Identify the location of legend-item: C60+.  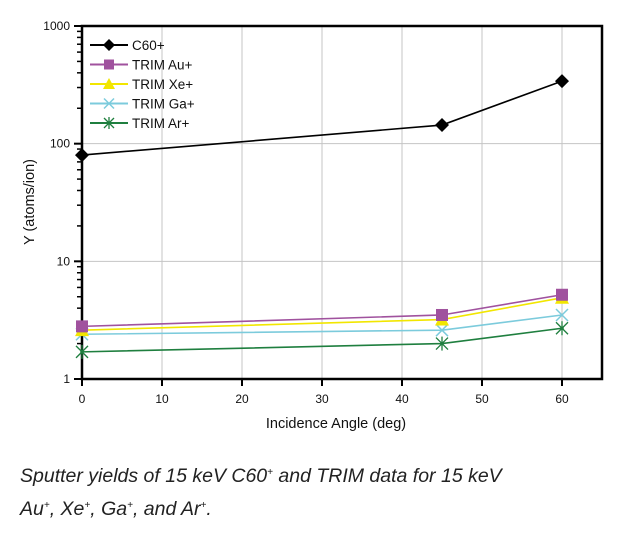
(127, 45).